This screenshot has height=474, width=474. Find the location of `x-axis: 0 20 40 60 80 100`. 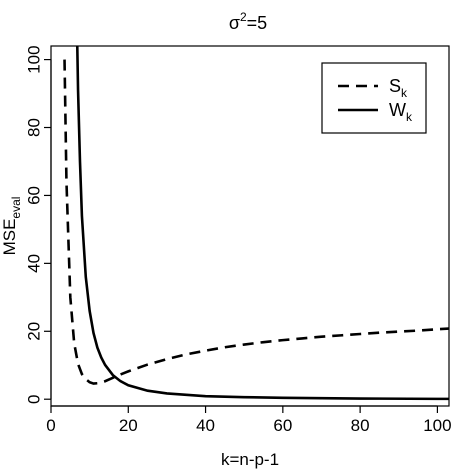

x-axis: 0 20 40 60 80 100 is located at coordinates (249, 420).